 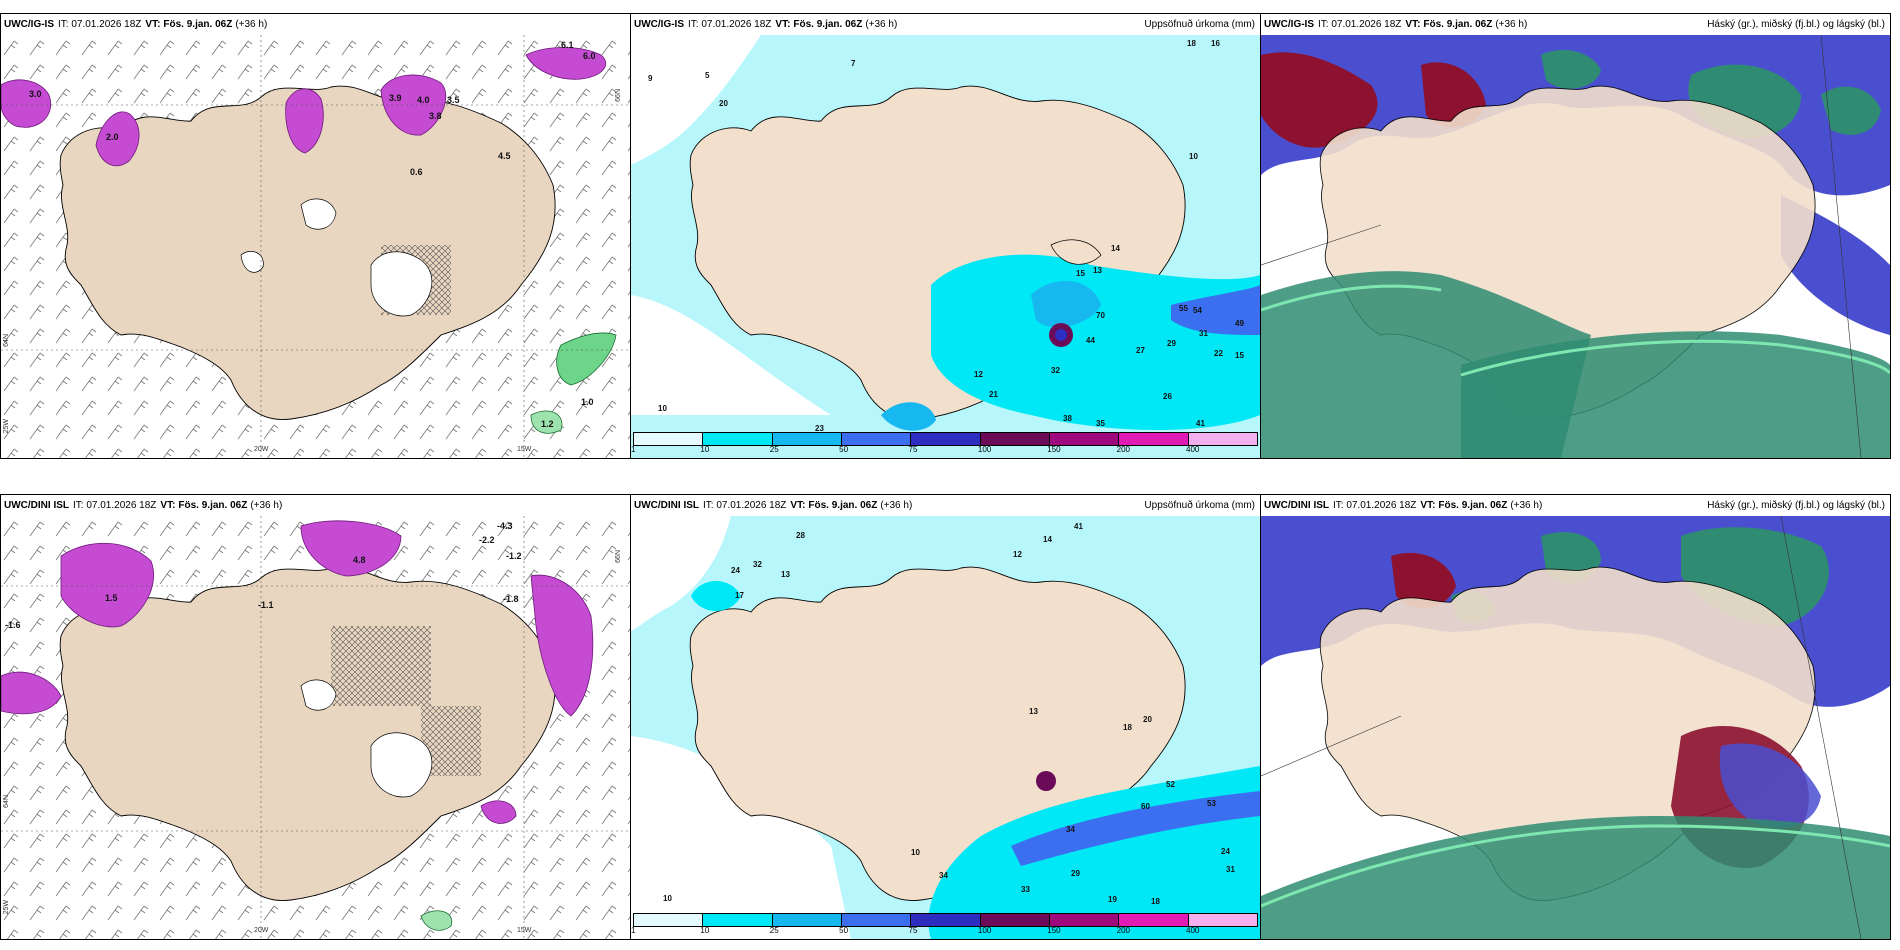 What do you see at coordinates (945, 439) in the screenshot?
I see `colorbar-swatches` at bounding box center [945, 439].